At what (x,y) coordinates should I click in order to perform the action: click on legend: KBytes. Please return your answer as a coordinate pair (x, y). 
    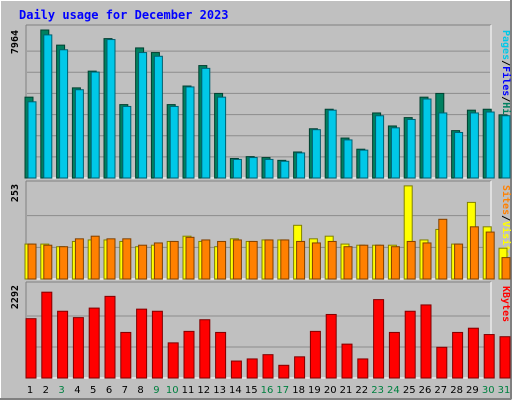
    Looking at the image, I should click on (505, 304).